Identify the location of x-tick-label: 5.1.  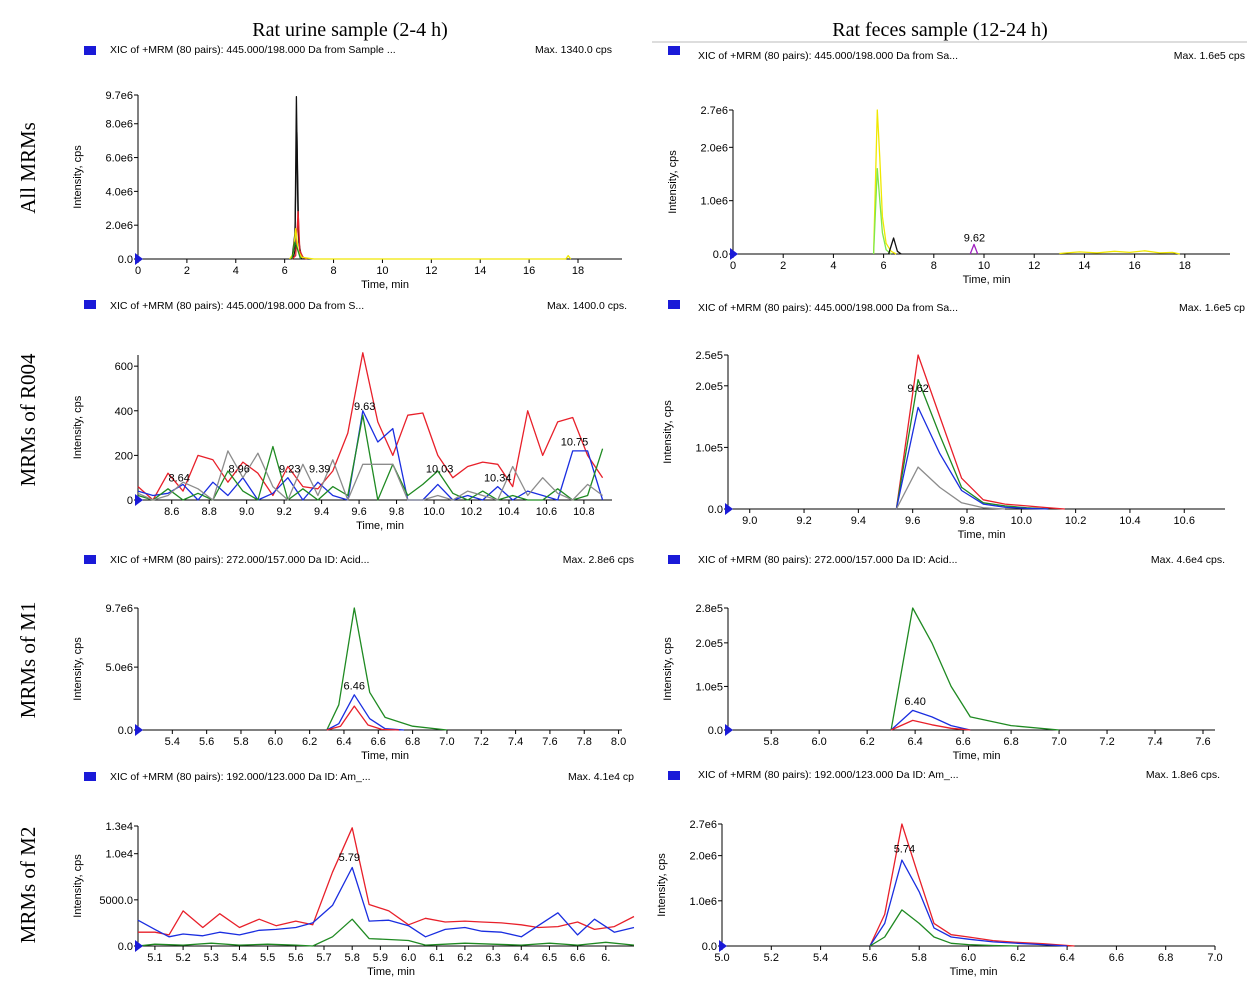
(154, 958).